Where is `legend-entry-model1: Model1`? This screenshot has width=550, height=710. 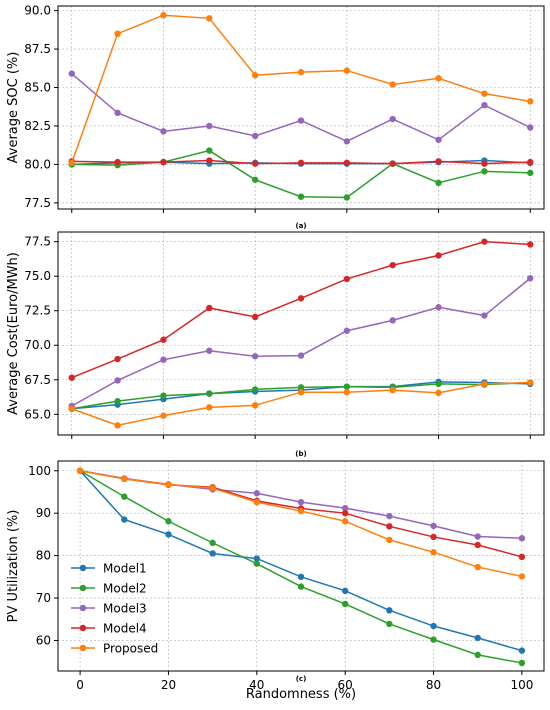 legend-entry-model1: Model1 is located at coordinates (109, 569).